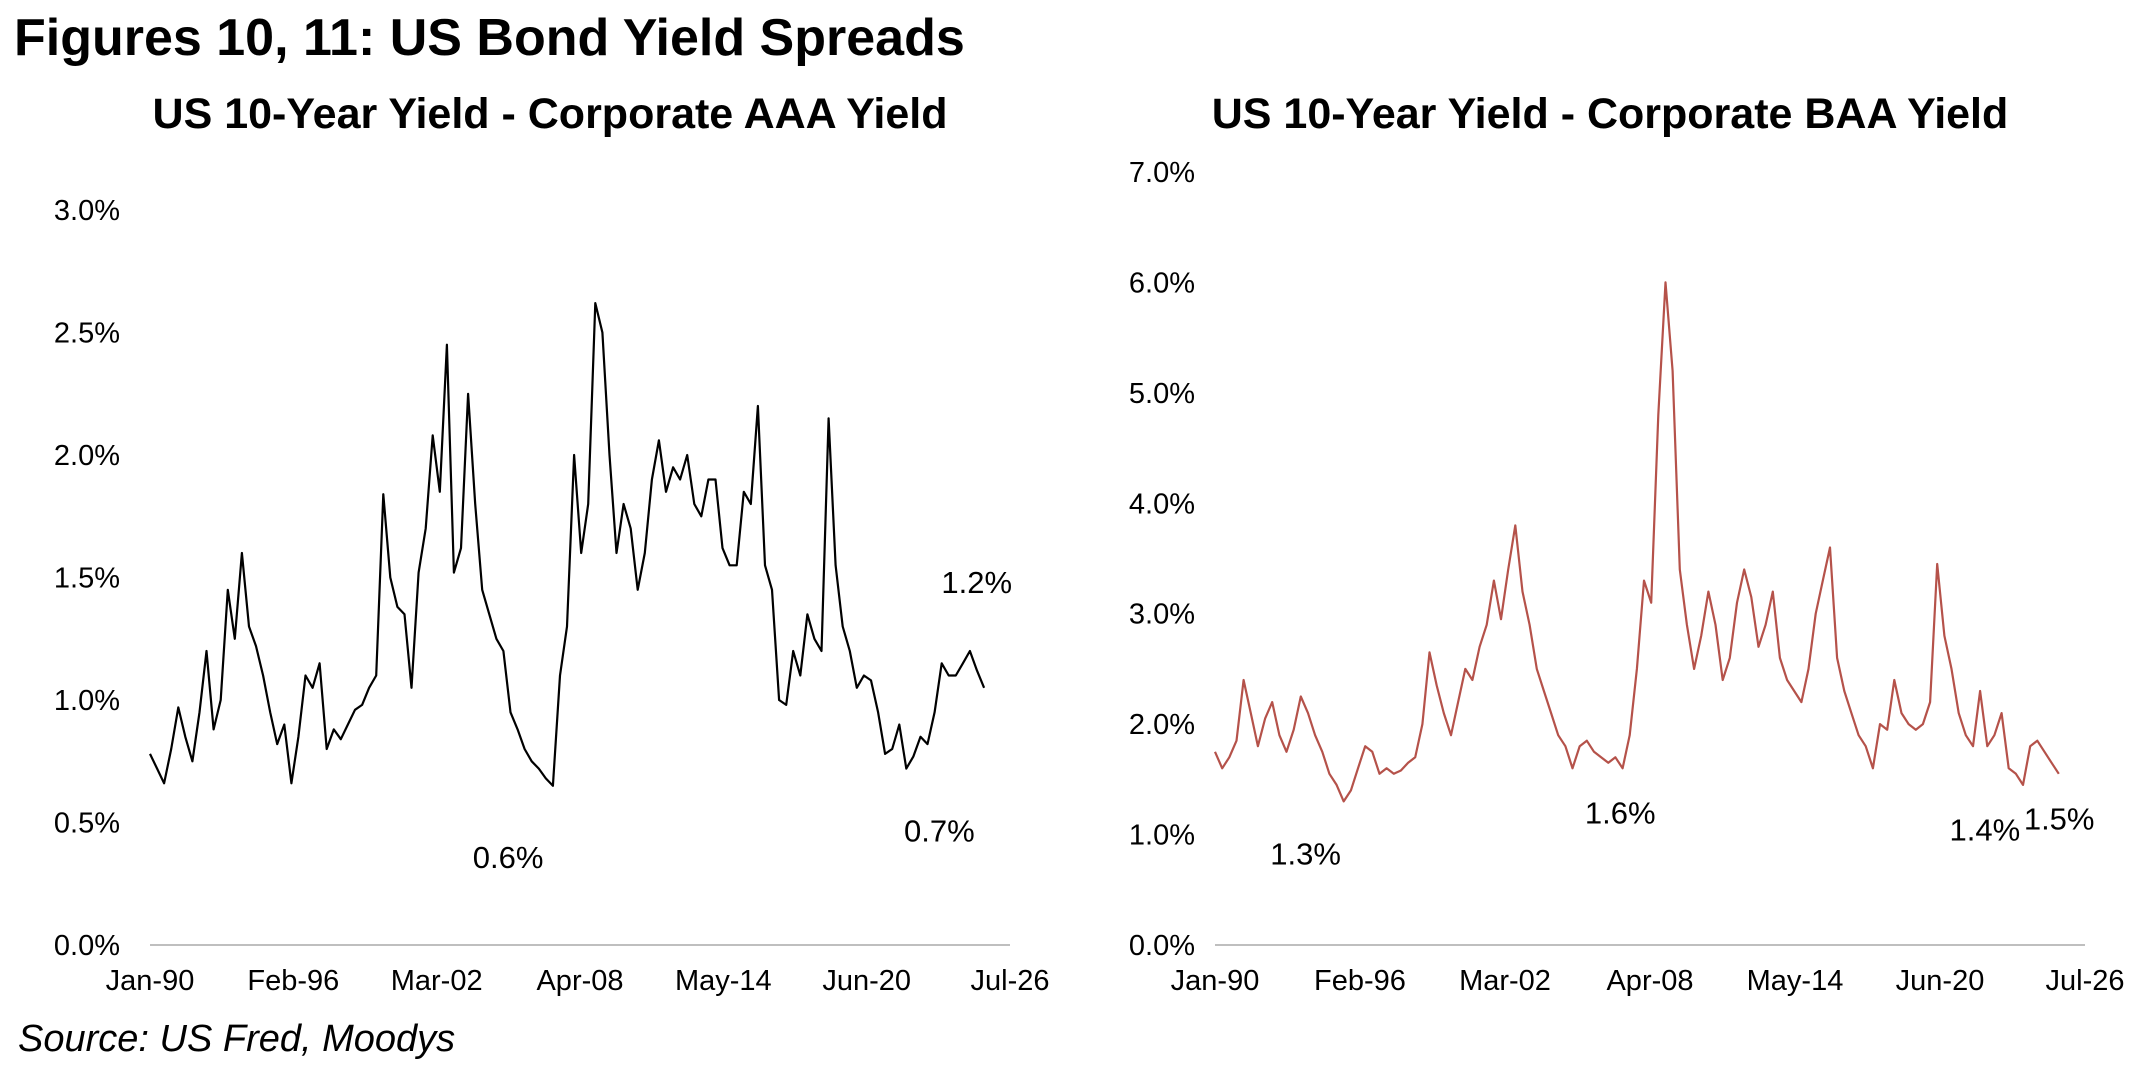  What do you see at coordinates (1985, 829) in the screenshot?
I see `data-annotation: 1.4%` at bounding box center [1985, 829].